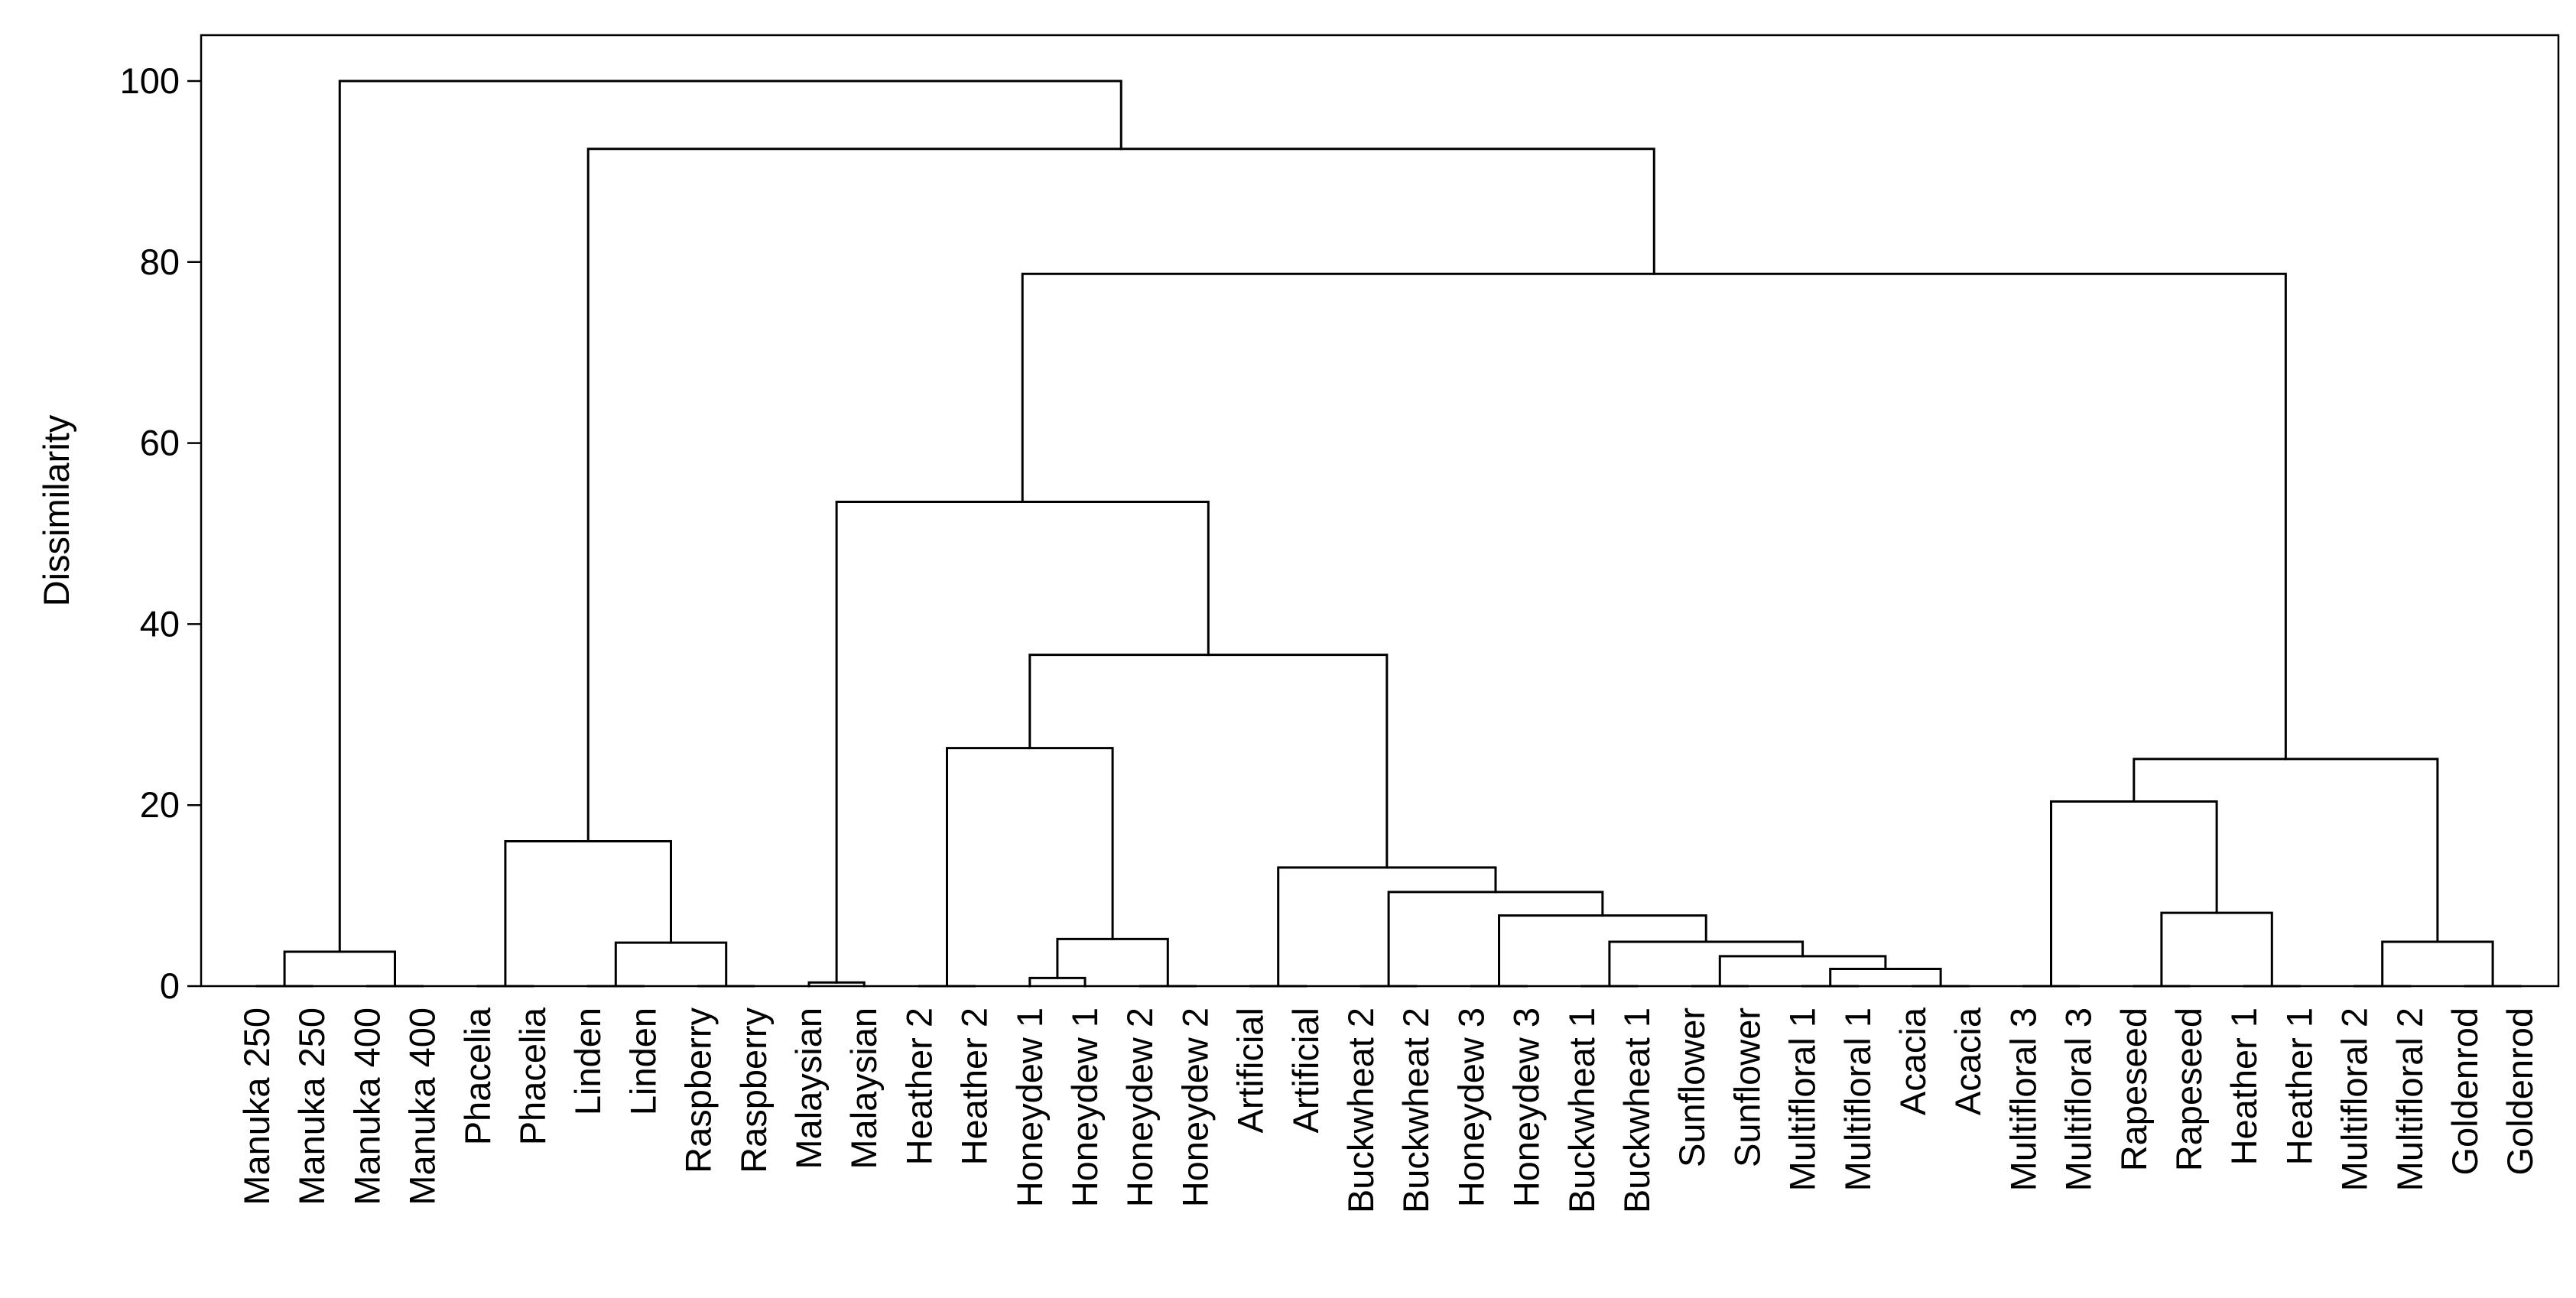 Image resolution: width=2576 pixels, height=1298 pixels. I want to click on y-tick-label: 100, so click(150, 80).